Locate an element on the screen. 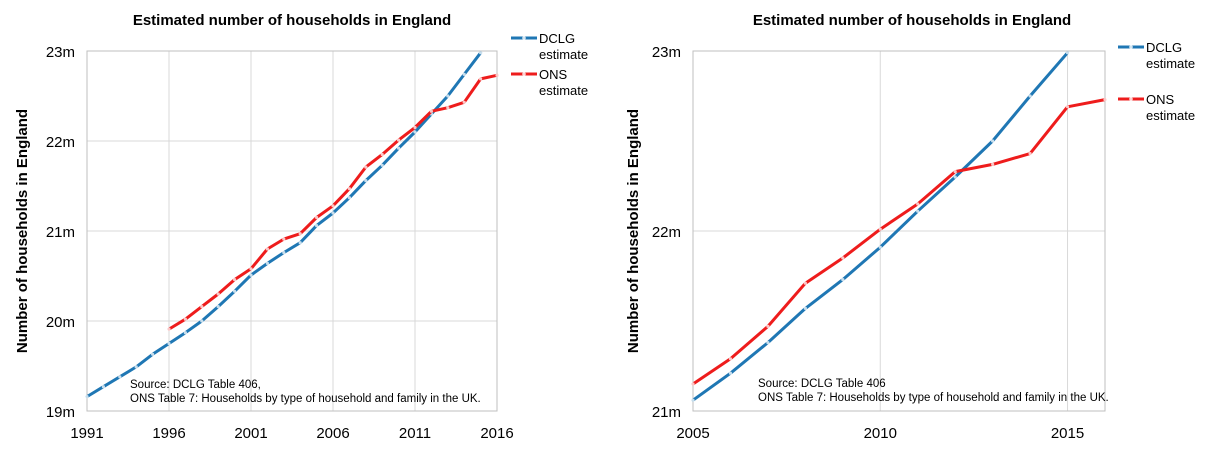 This screenshot has width=1205, height=450. y-tick-label: 19m is located at coordinates (60, 412).